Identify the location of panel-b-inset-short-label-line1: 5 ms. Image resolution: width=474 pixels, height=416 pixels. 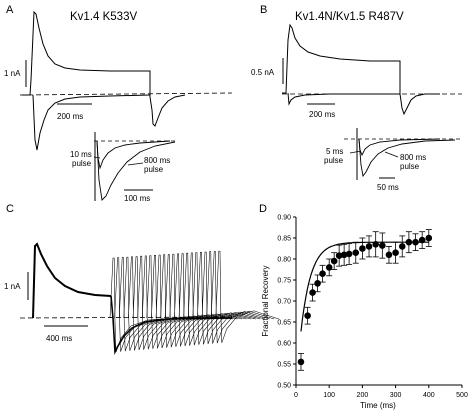
(334, 151).